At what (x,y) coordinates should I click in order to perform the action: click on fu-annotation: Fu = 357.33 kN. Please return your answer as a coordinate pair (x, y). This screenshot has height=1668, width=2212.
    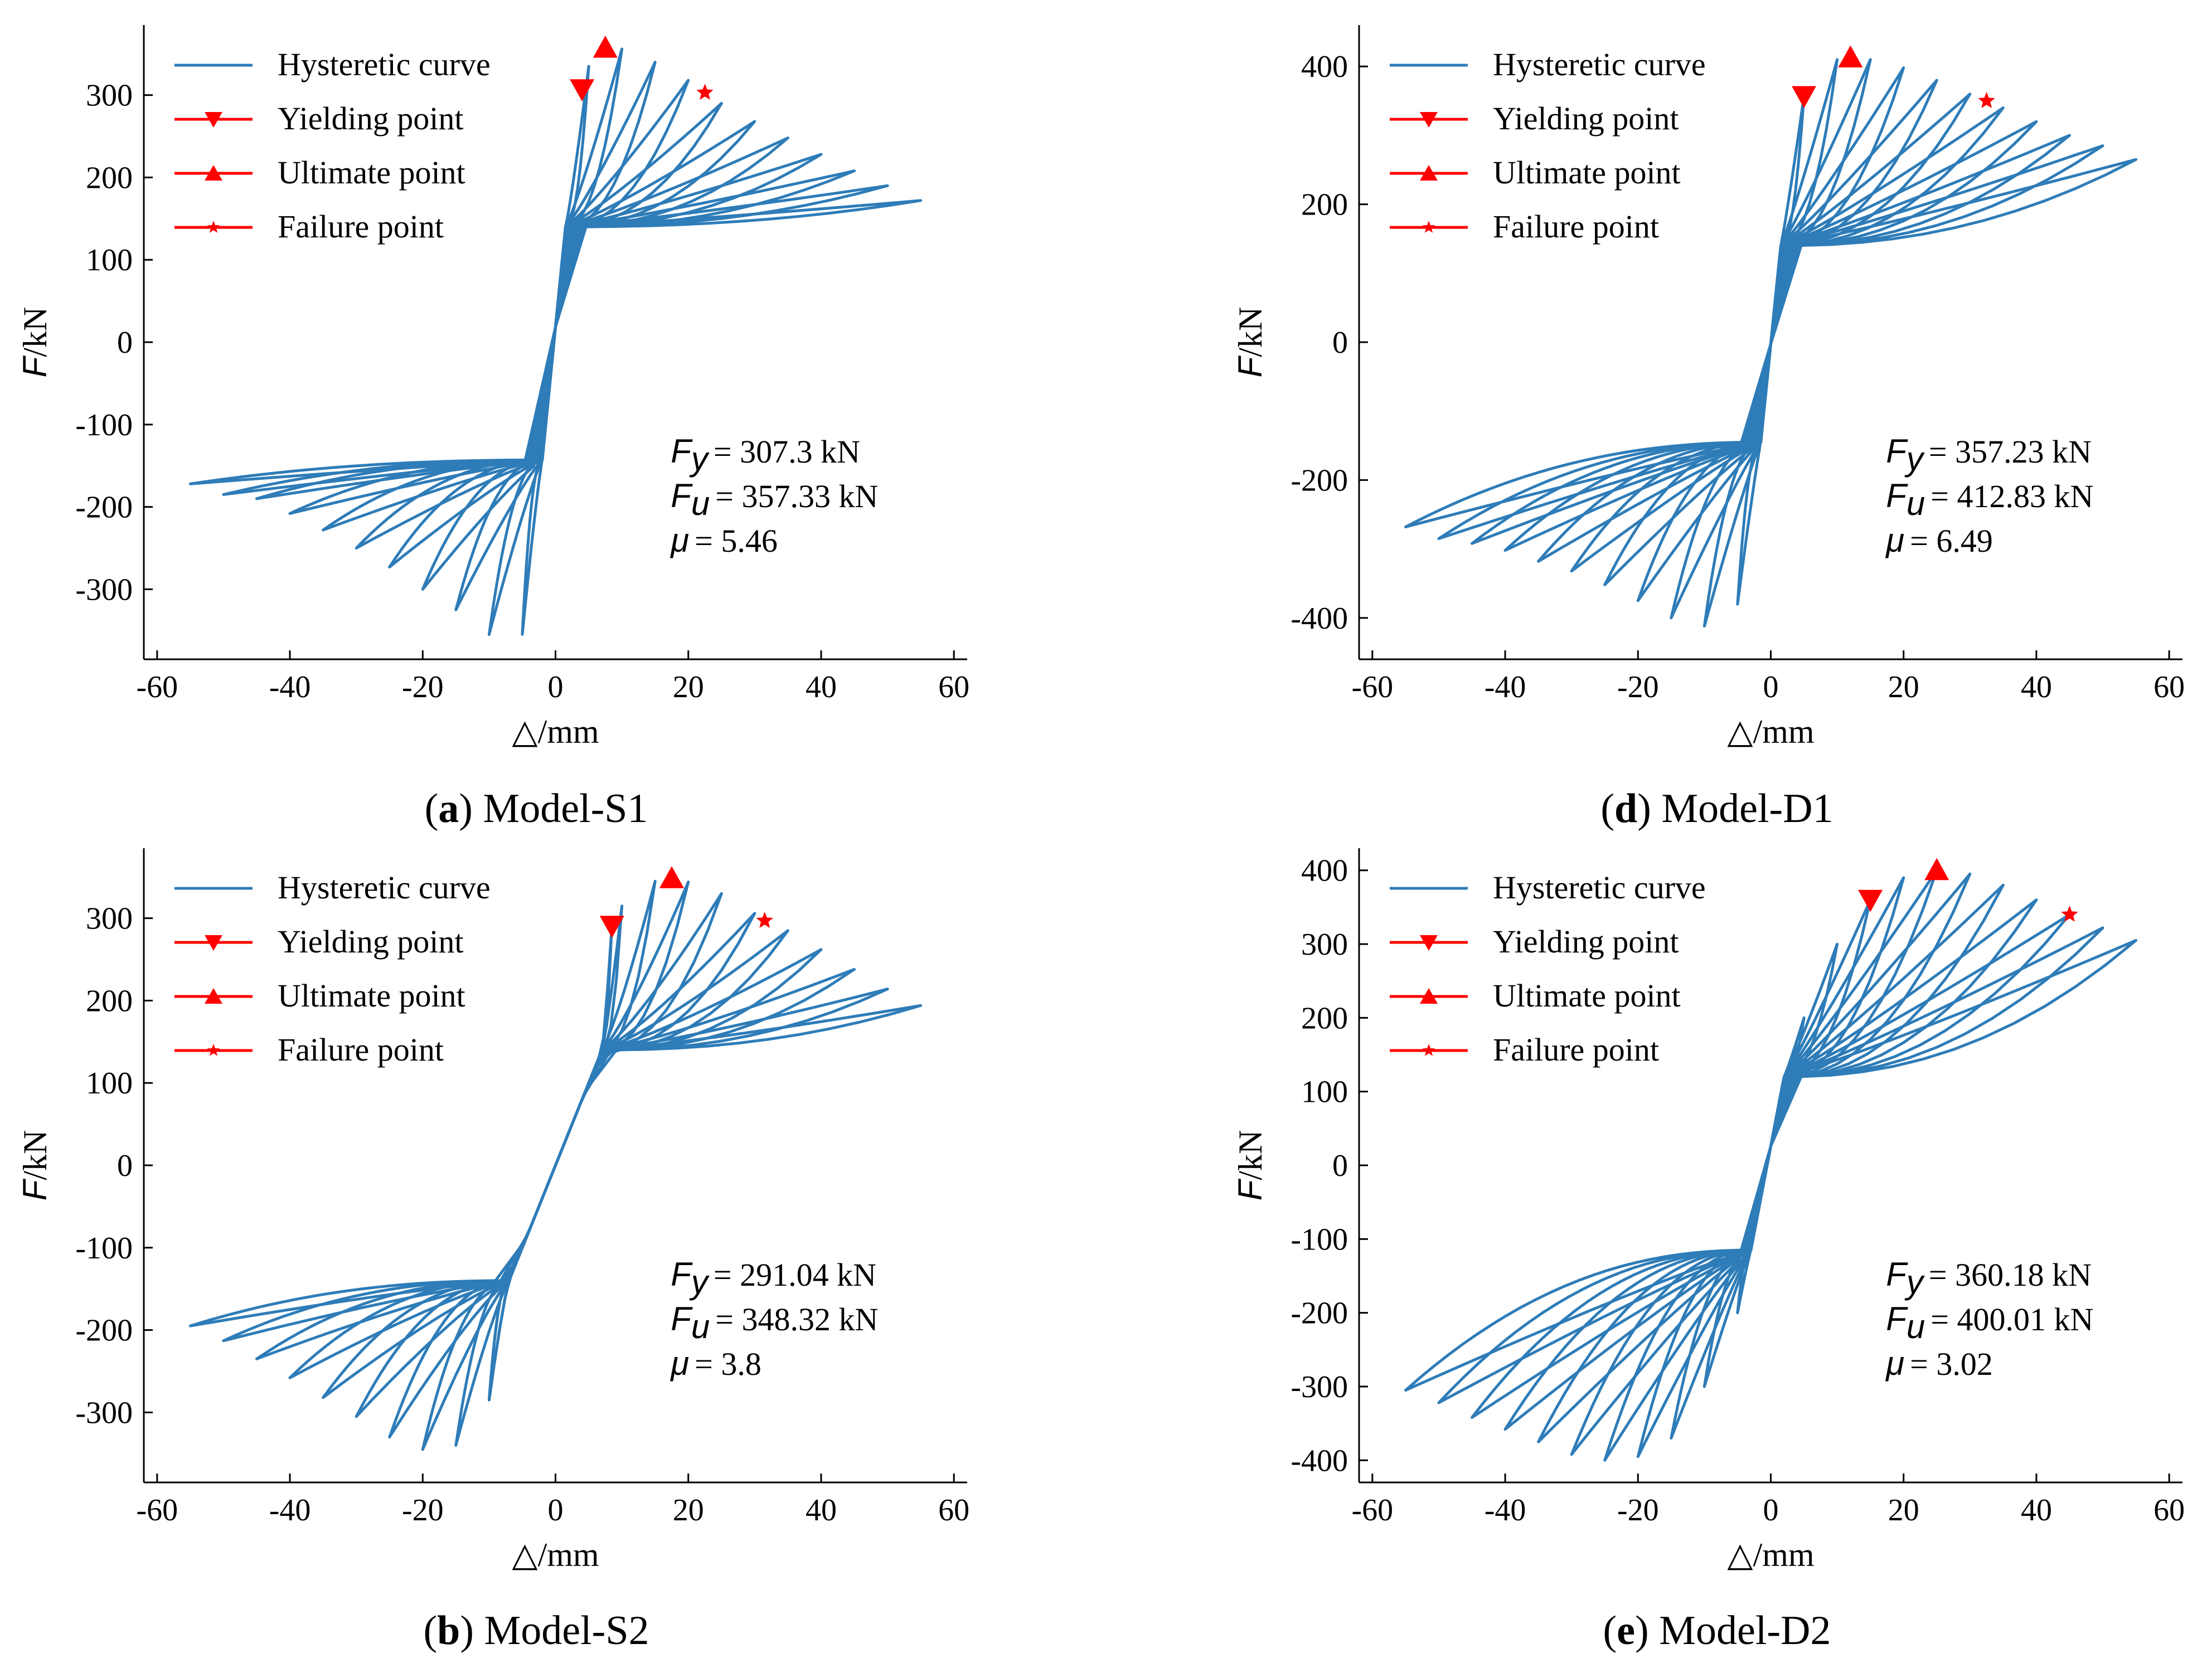
    Looking at the image, I should click on (775, 499).